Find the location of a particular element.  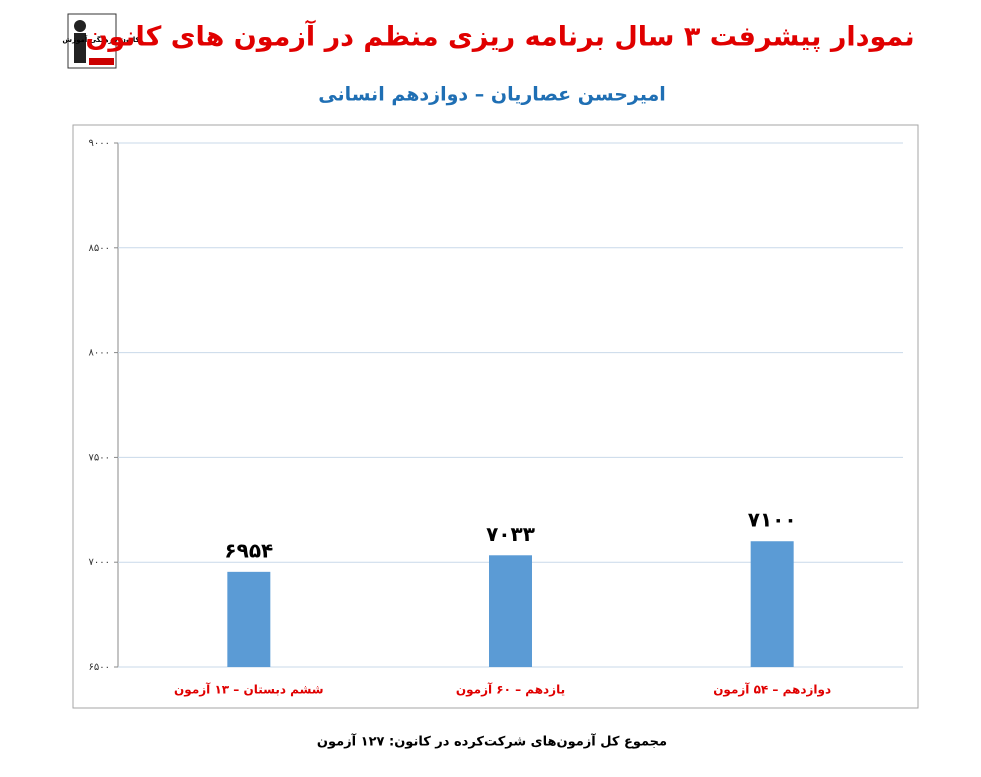

y-tick-label: ۷۵۰۰ is located at coordinates (99, 457).